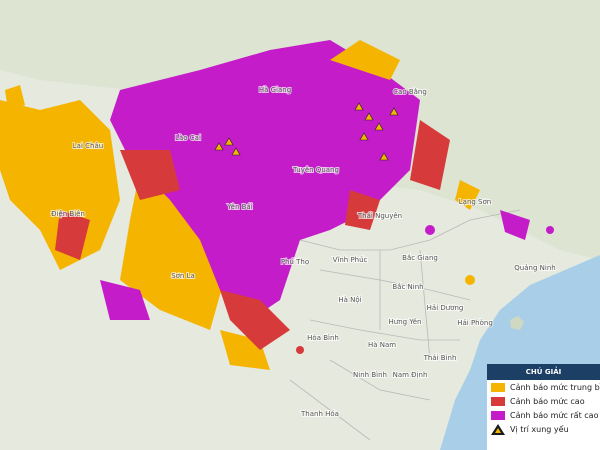 This screenshot has width=600, height=450. Describe the element at coordinates (547, 401) in the screenshot. I see `legend-label: Cảnh báo mức cao` at that location.